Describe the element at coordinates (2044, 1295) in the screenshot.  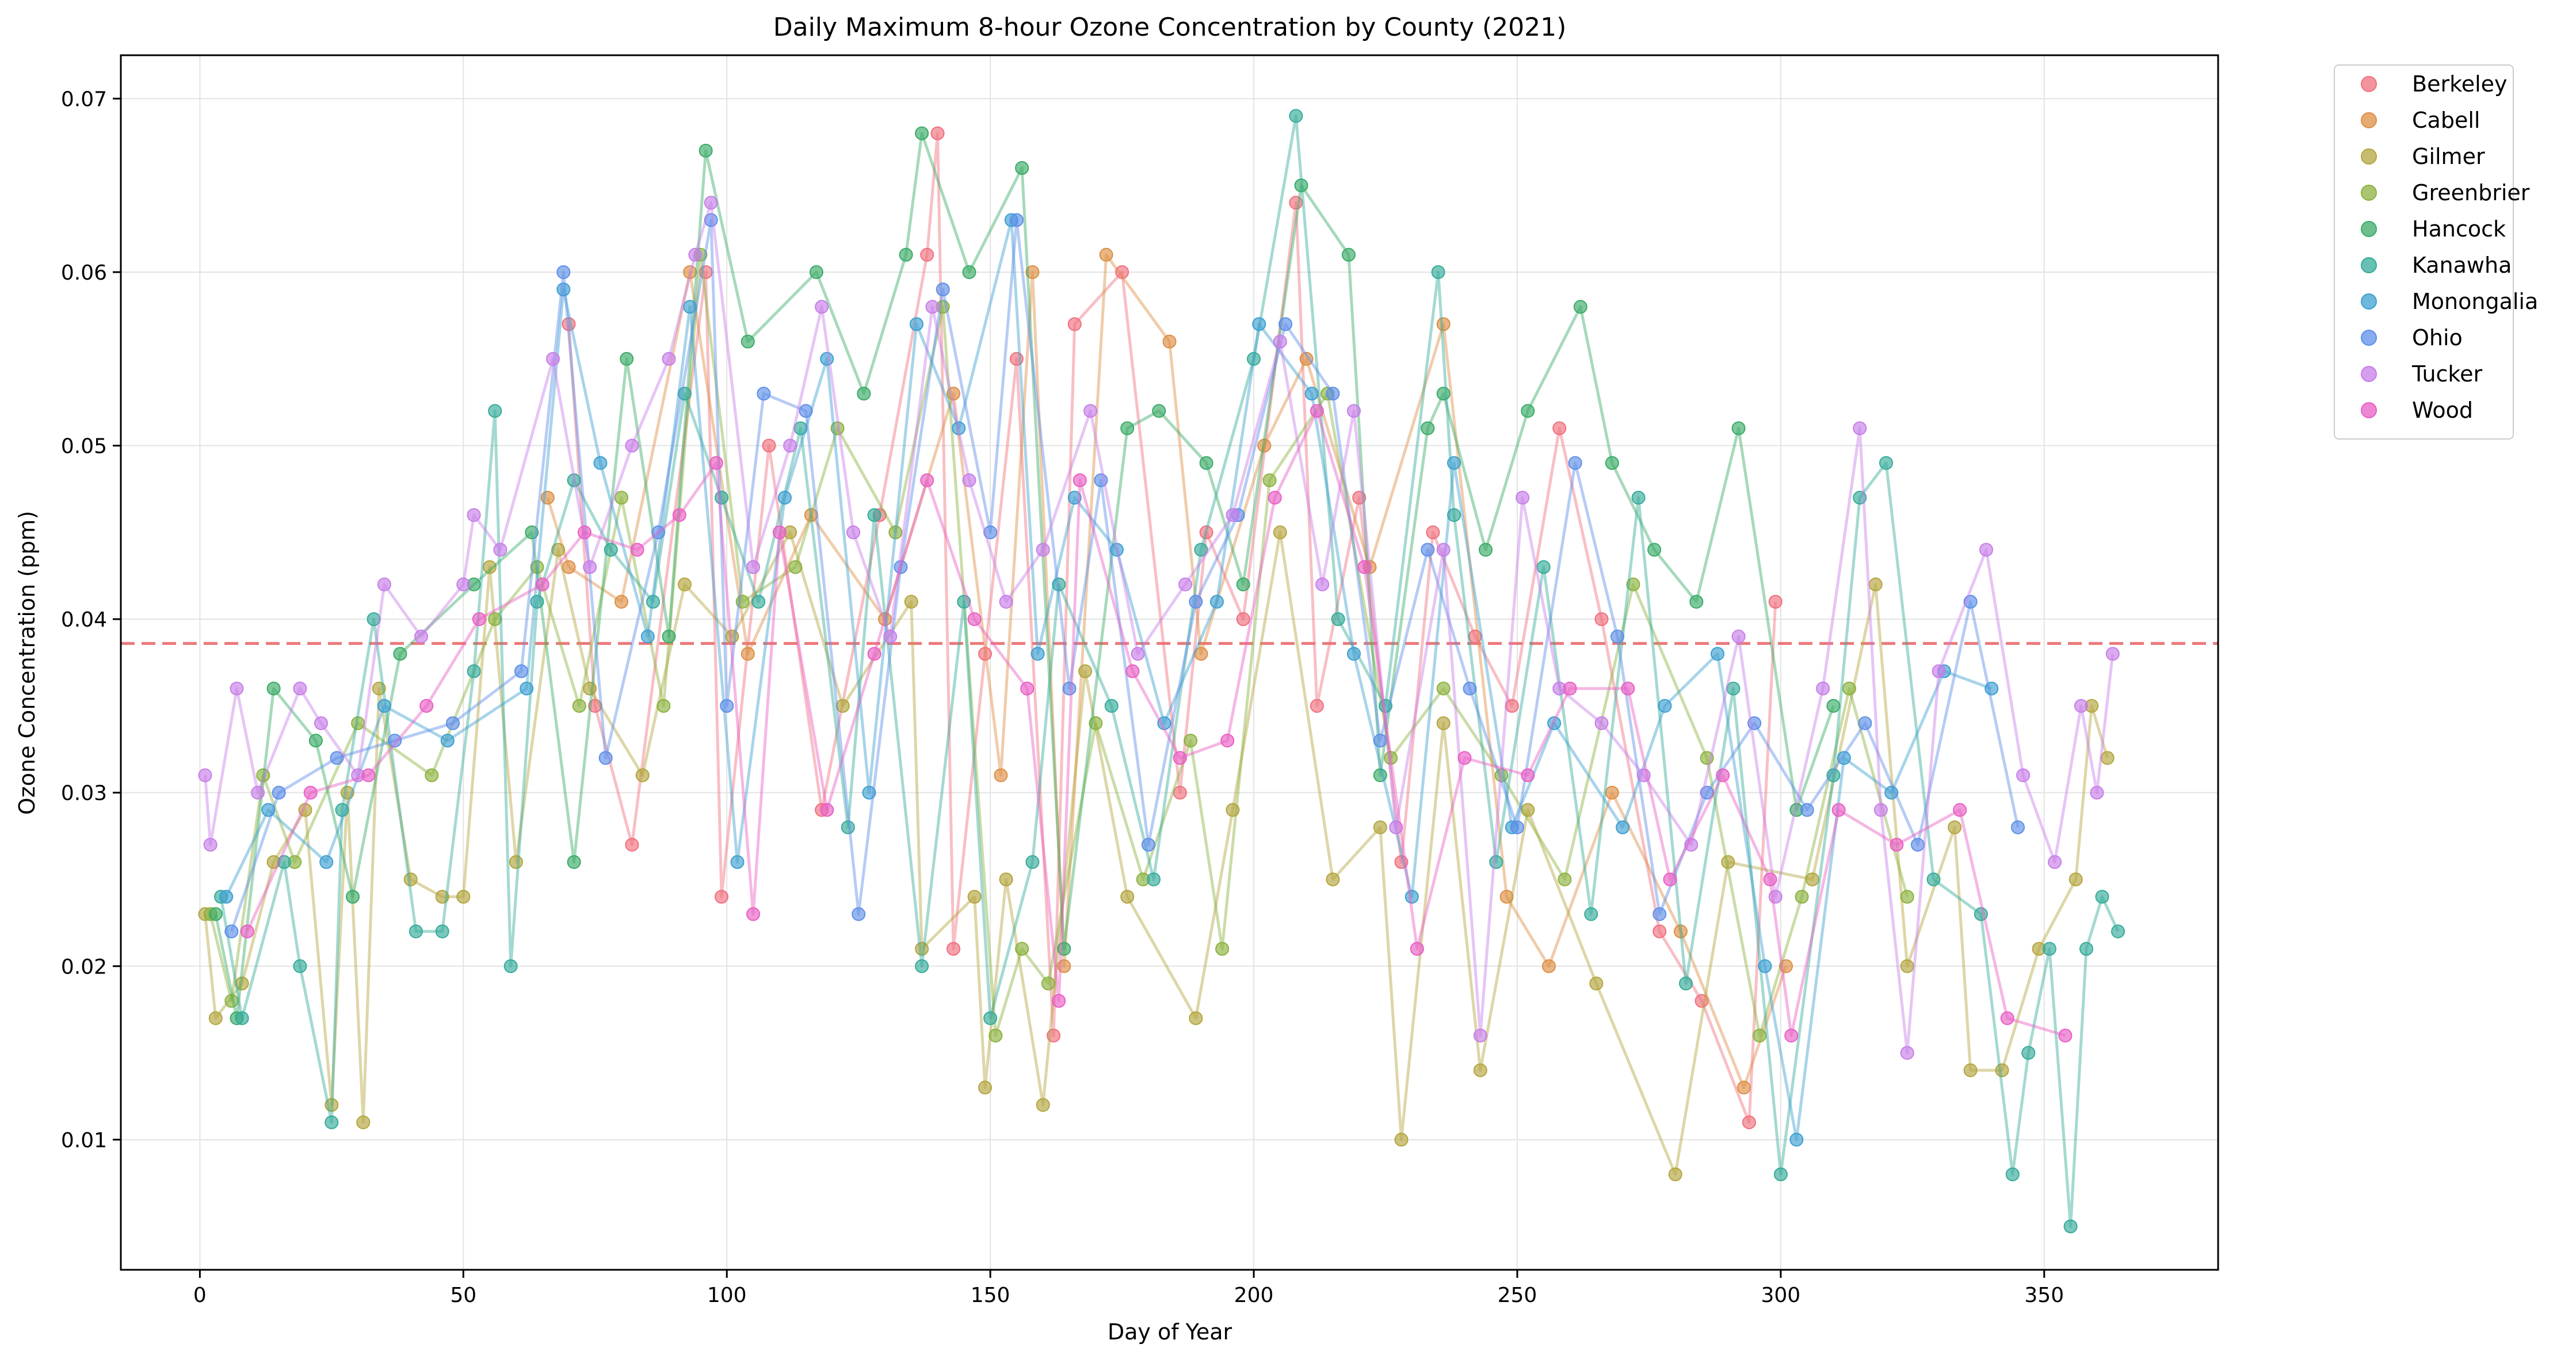
I see `x-tick-label: 350` at that location.